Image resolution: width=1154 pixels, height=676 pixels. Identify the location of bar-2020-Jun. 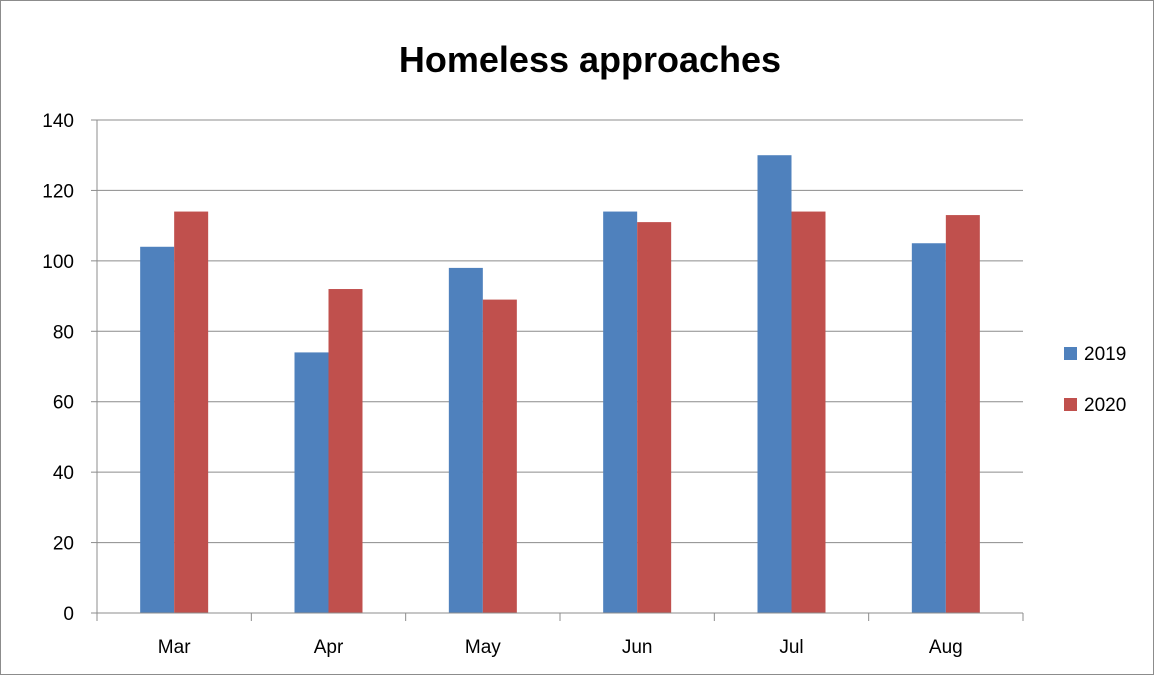
(654, 417).